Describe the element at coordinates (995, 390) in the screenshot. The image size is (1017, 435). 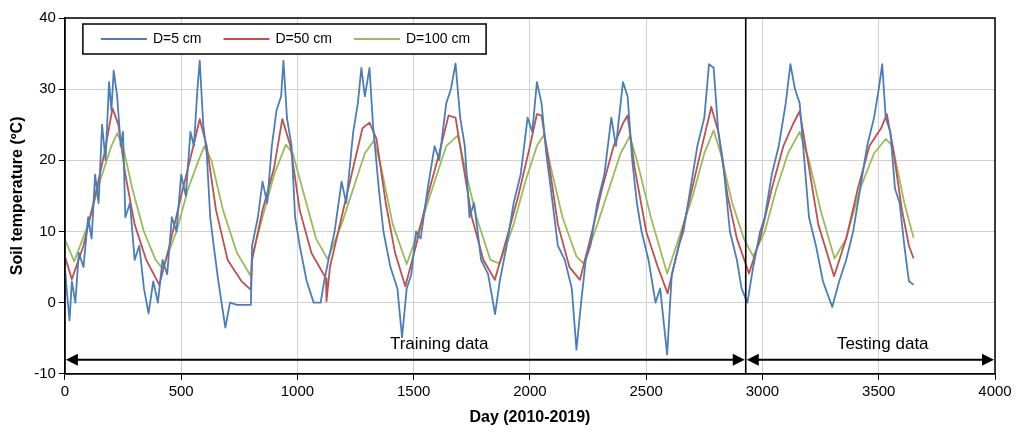
I see `x-tick-label: 4000` at that location.